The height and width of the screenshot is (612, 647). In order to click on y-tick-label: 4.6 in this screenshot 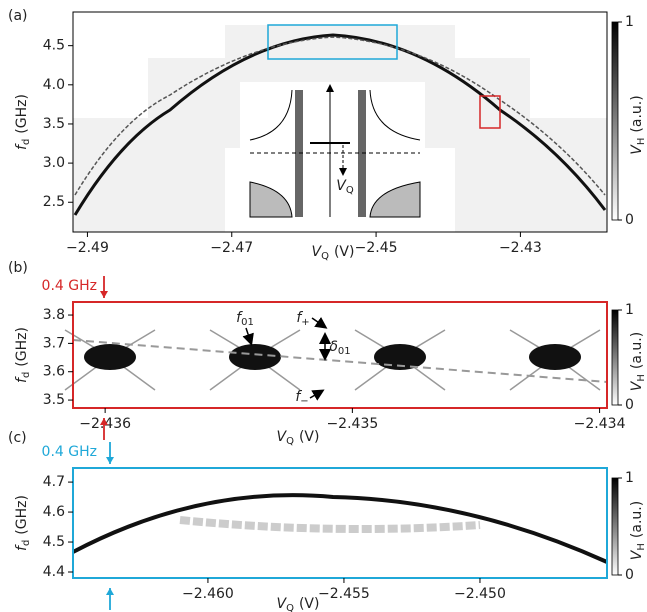, I will do `click(54, 512)`.